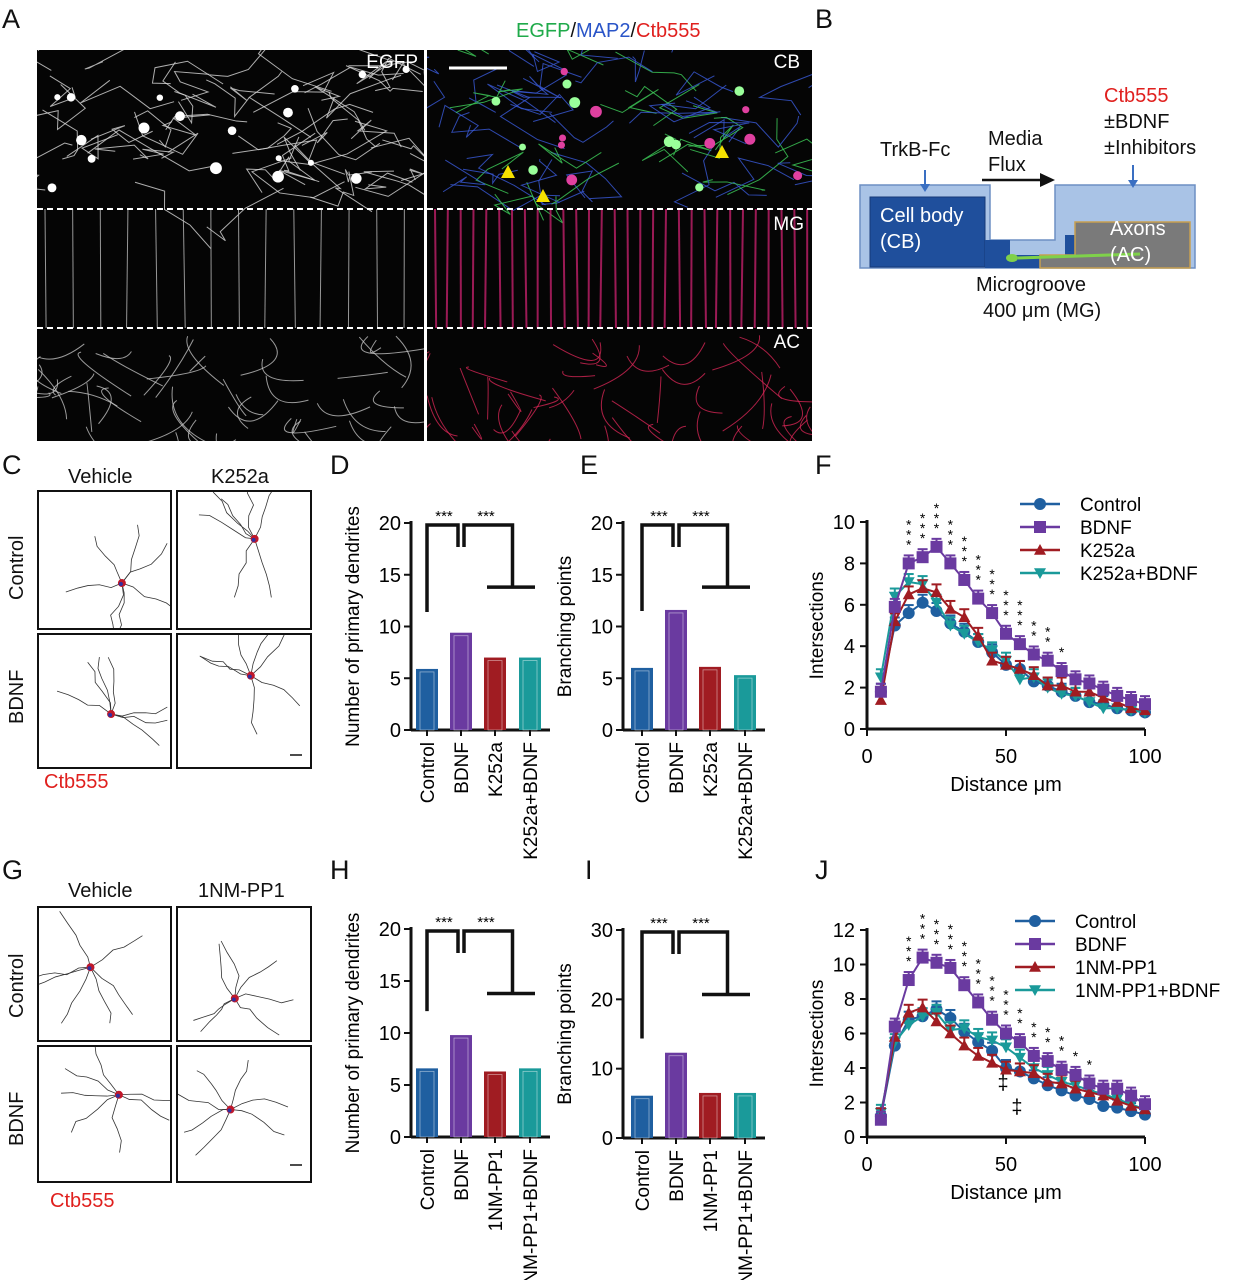 The image size is (1250, 1280). Describe the element at coordinates (390, 524) in the screenshot. I see `d-y-tick-label: 20` at that location.